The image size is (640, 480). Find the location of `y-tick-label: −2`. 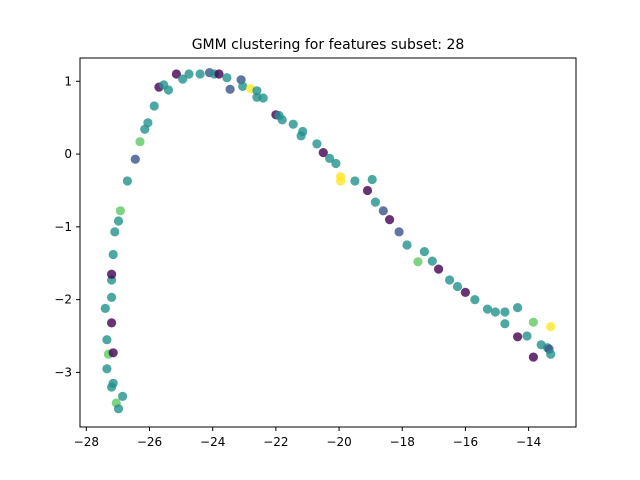

y-tick-label: −2 is located at coordinates (63, 300).